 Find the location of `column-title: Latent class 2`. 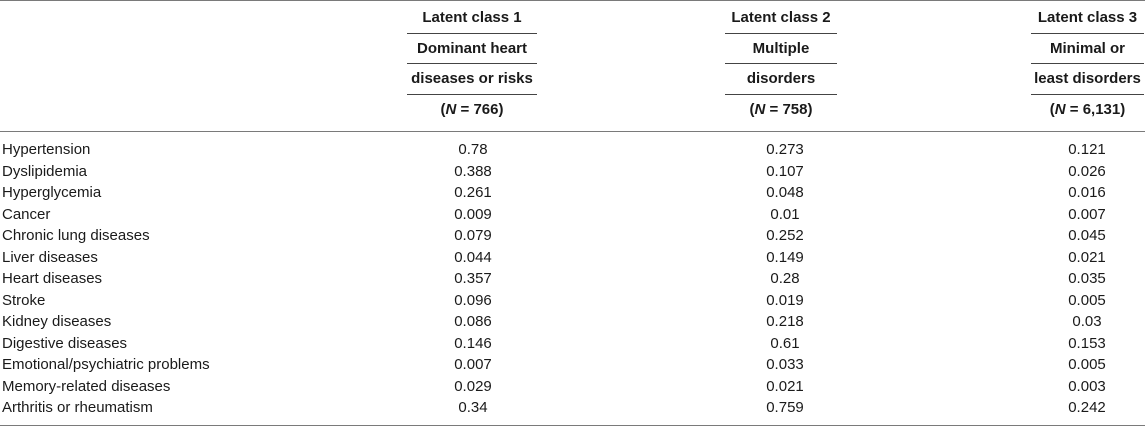

column-title: Latent class 2 is located at coordinates (781, 17).